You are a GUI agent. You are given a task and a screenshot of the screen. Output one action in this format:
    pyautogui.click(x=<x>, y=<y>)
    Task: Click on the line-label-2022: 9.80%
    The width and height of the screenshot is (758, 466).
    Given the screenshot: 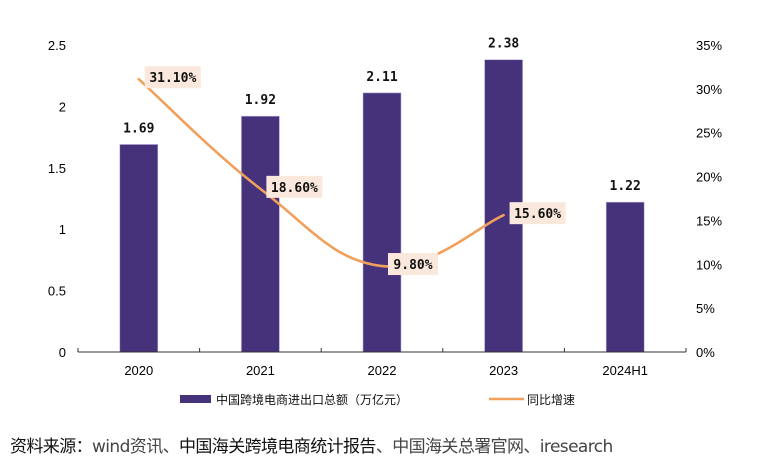 What is the action you would take?
    pyautogui.click(x=412, y=265)
    